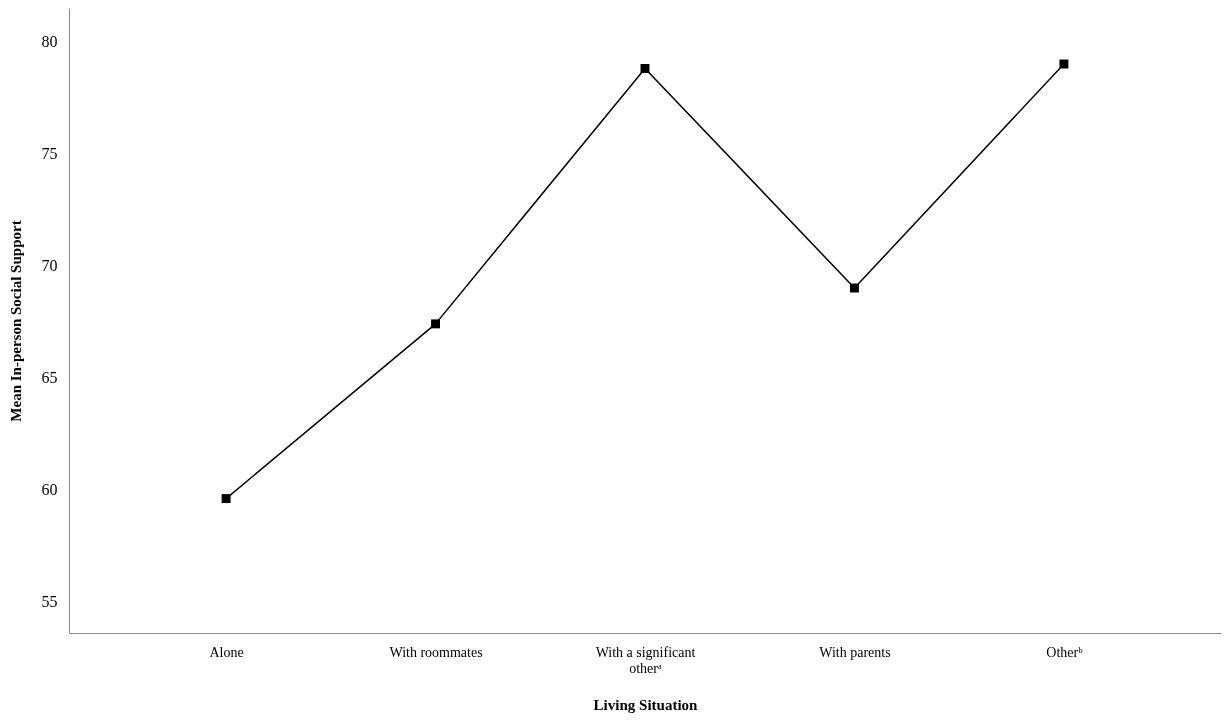 Image resolution: width=1231 pixels, height=720 pixels. I want to click on x-tick-label: Otherᵇ, so click(1065, 652).